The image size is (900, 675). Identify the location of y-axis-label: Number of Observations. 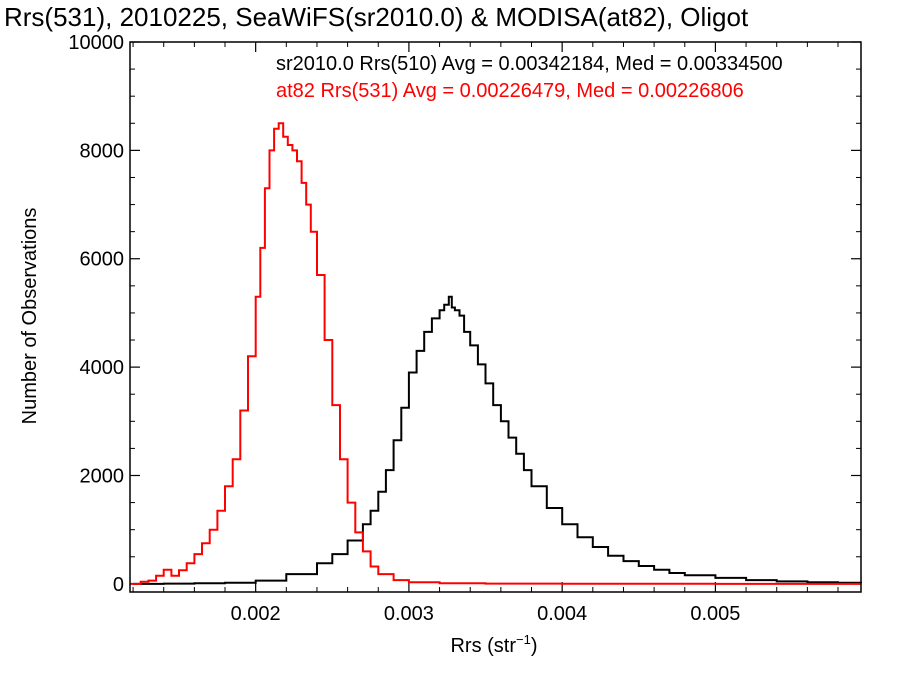
(30, 316).